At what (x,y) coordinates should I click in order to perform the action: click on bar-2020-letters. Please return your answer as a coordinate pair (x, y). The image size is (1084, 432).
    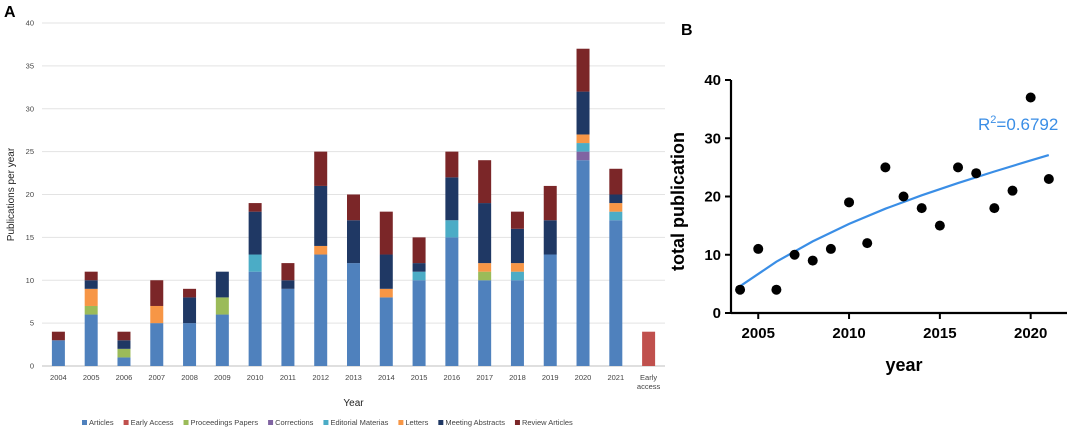
    Looking at the image, I should click on (583, 139).